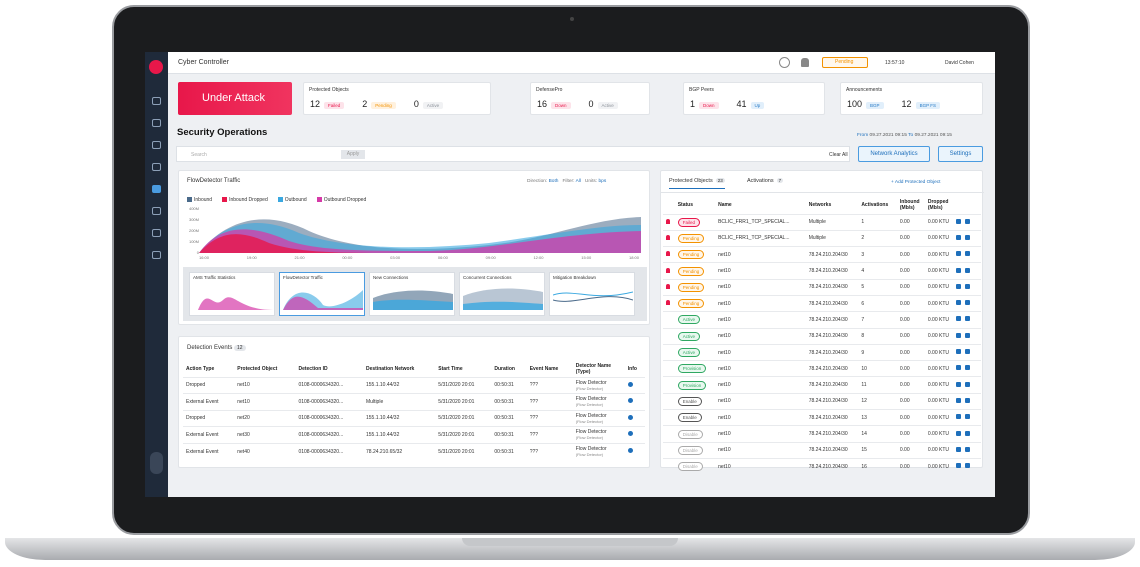 The height and width of the screenshot is (567, 1140). I want to click on chart-thumbnail: Mitigation Breakdown, so click(592, 294).